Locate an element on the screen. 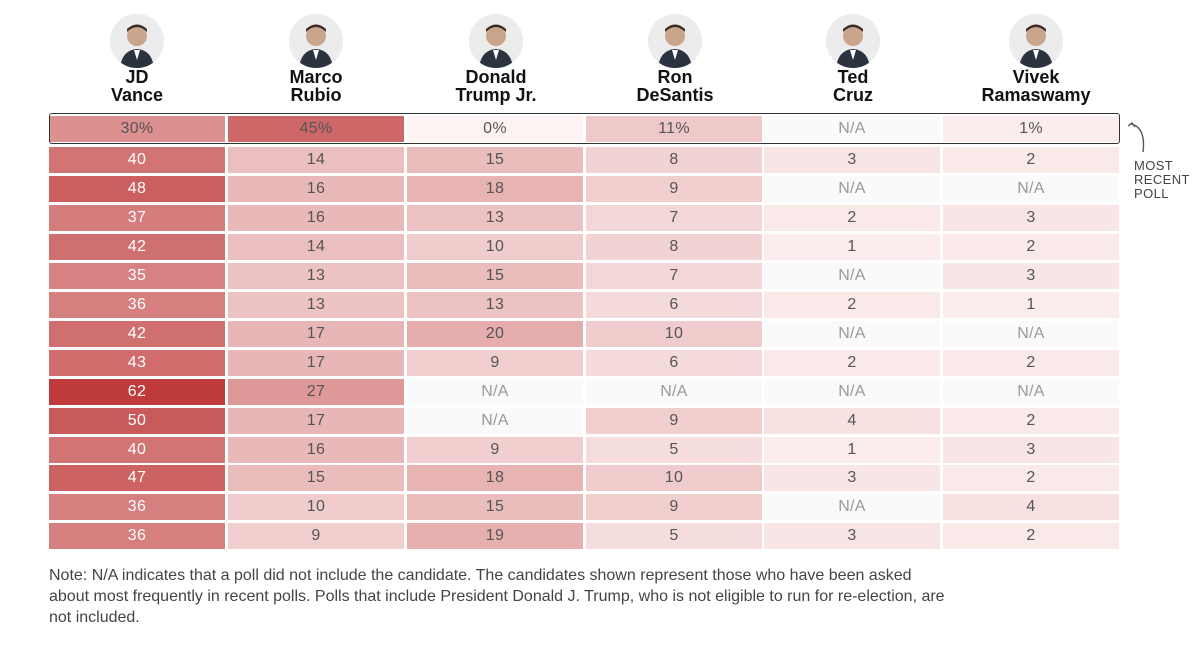  recent-poll-cell: 1% is located at coordinates (1031, 129).